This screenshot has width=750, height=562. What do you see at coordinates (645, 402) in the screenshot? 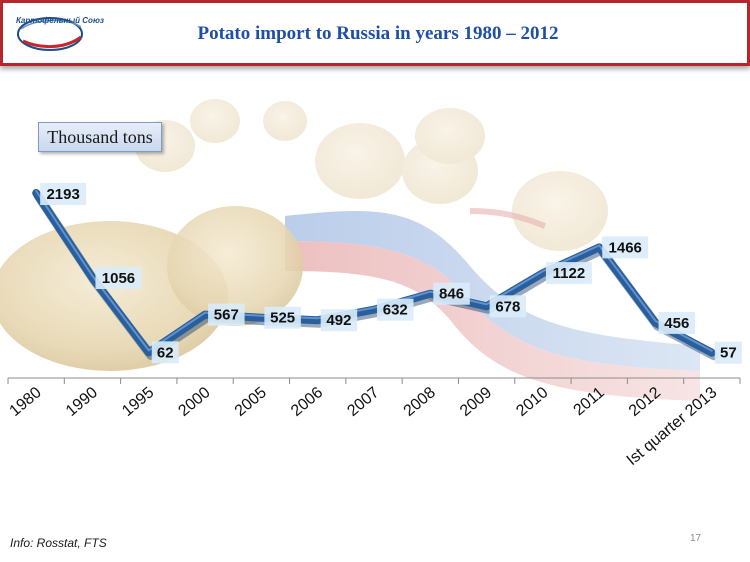
I see `x-tick-label: 2012` at bounding box center [645, 402].